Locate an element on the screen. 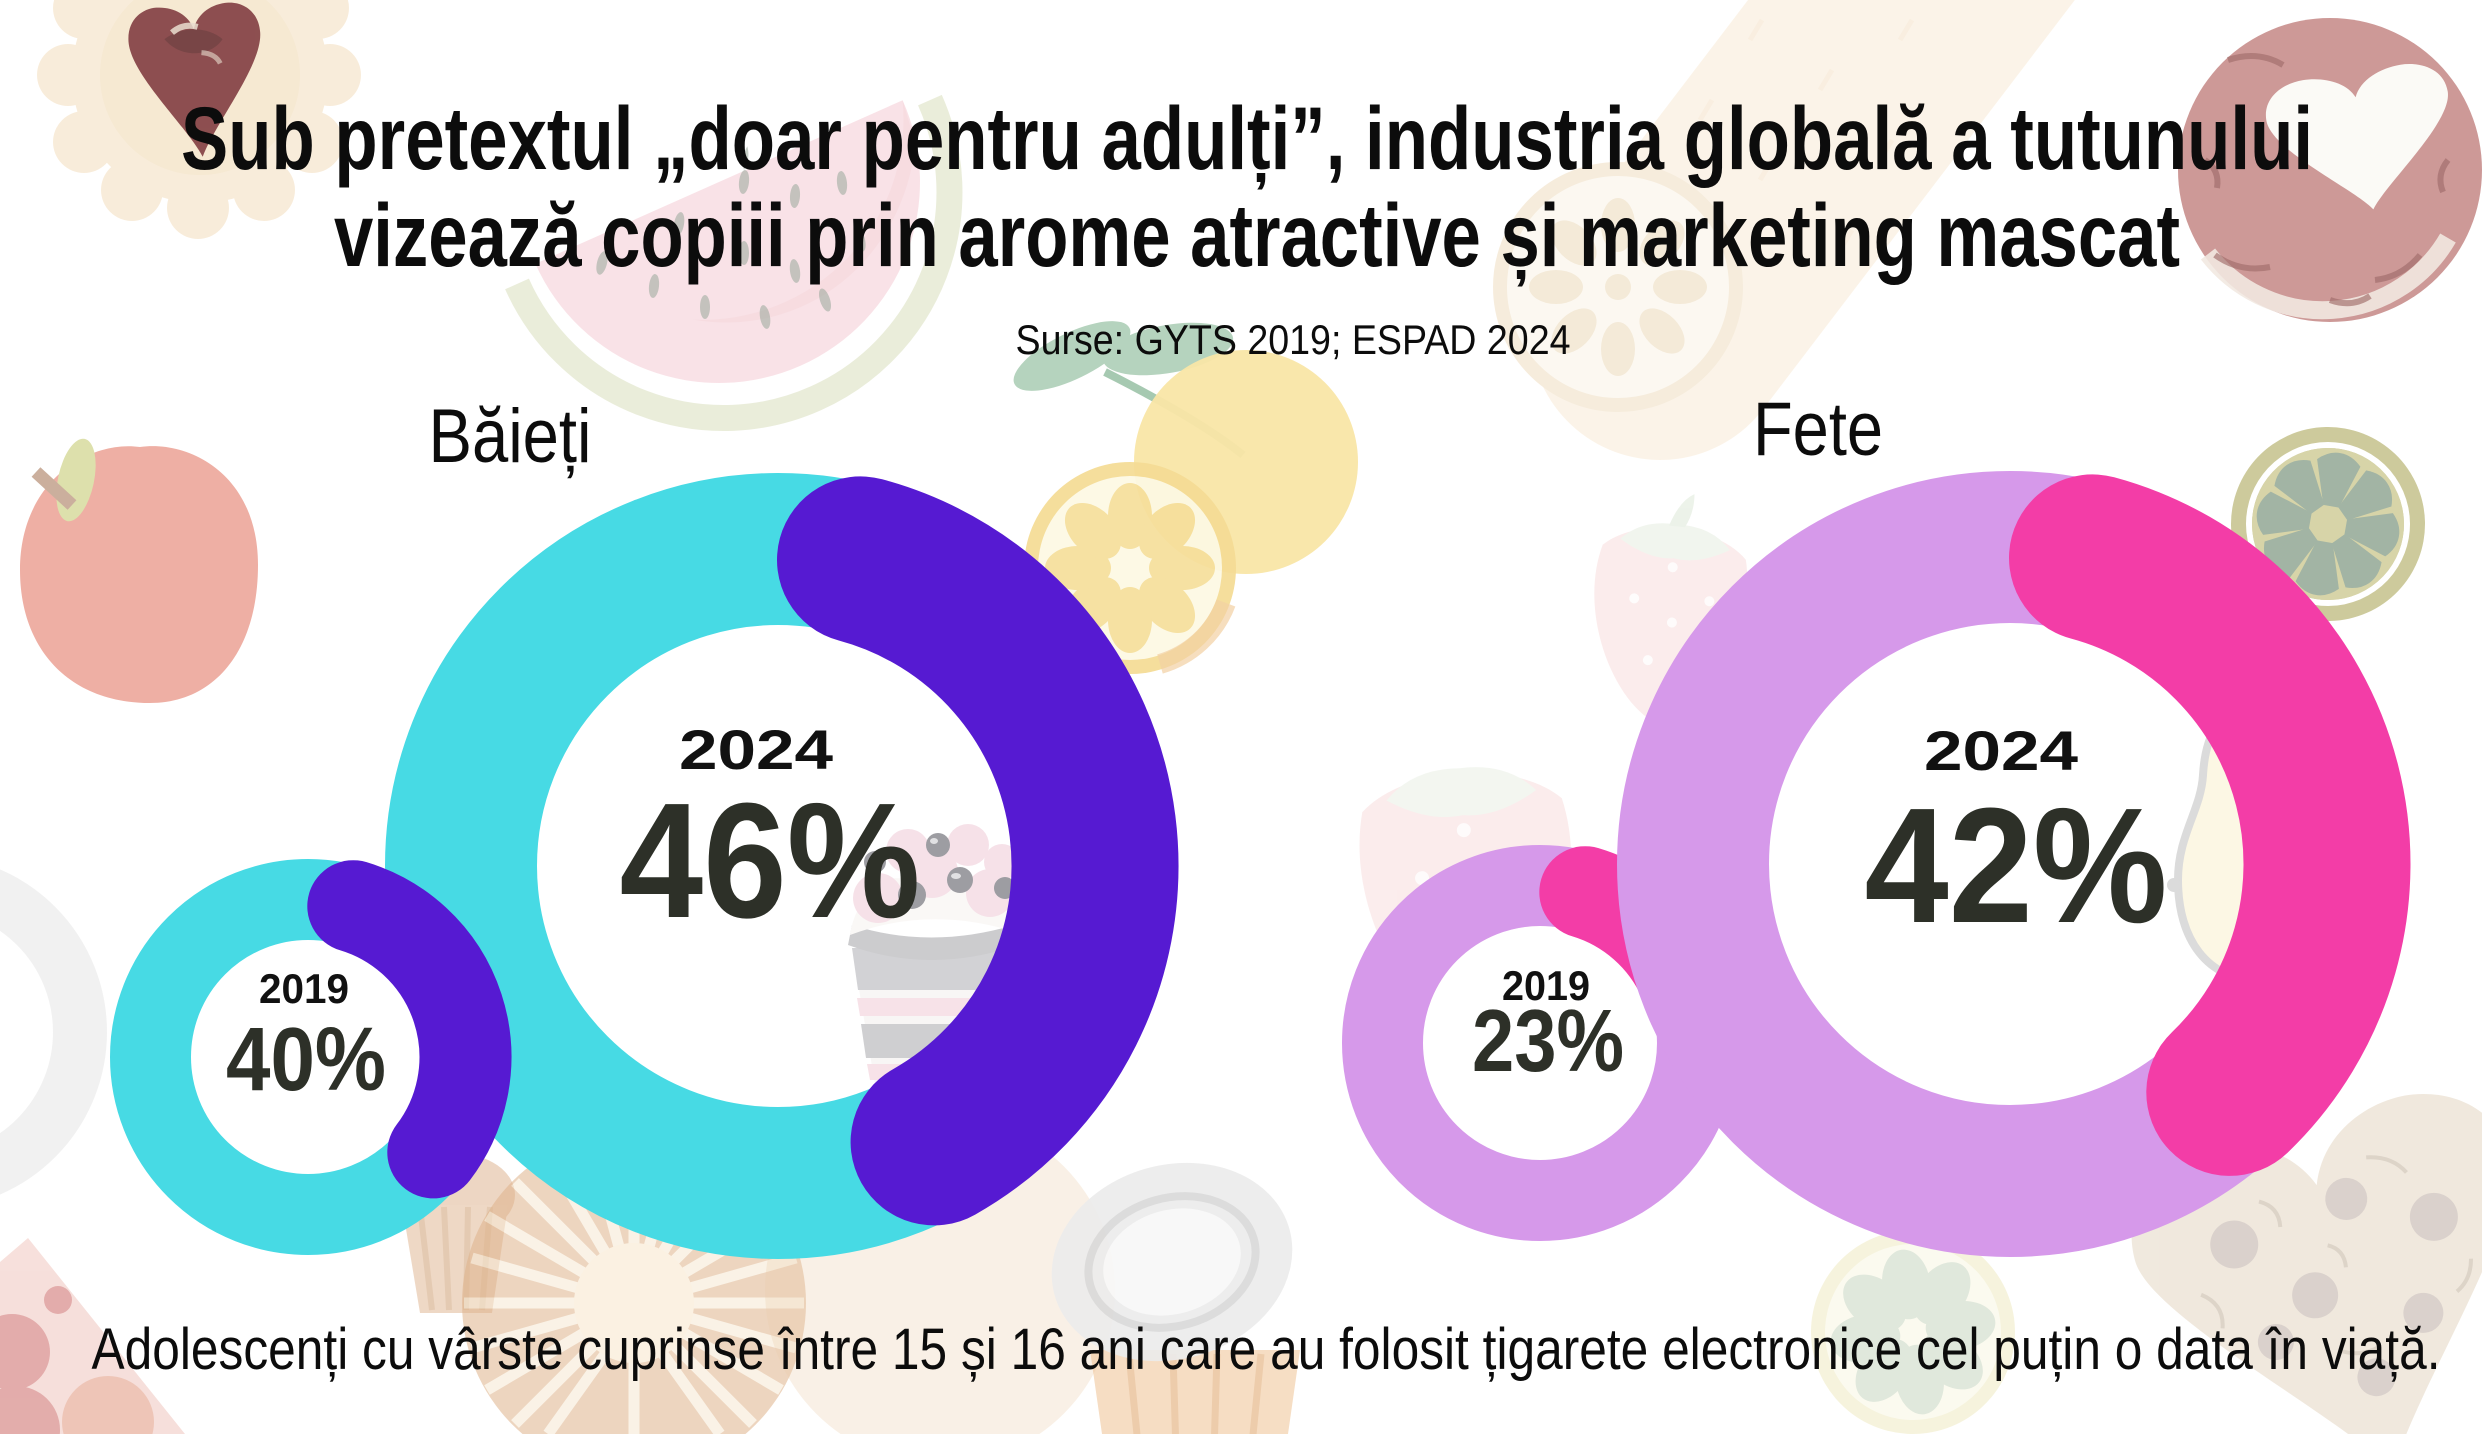 The width and height of the screenshot is (2482, 1434). svg-text: 42% is located at coordinates (2016, 865).